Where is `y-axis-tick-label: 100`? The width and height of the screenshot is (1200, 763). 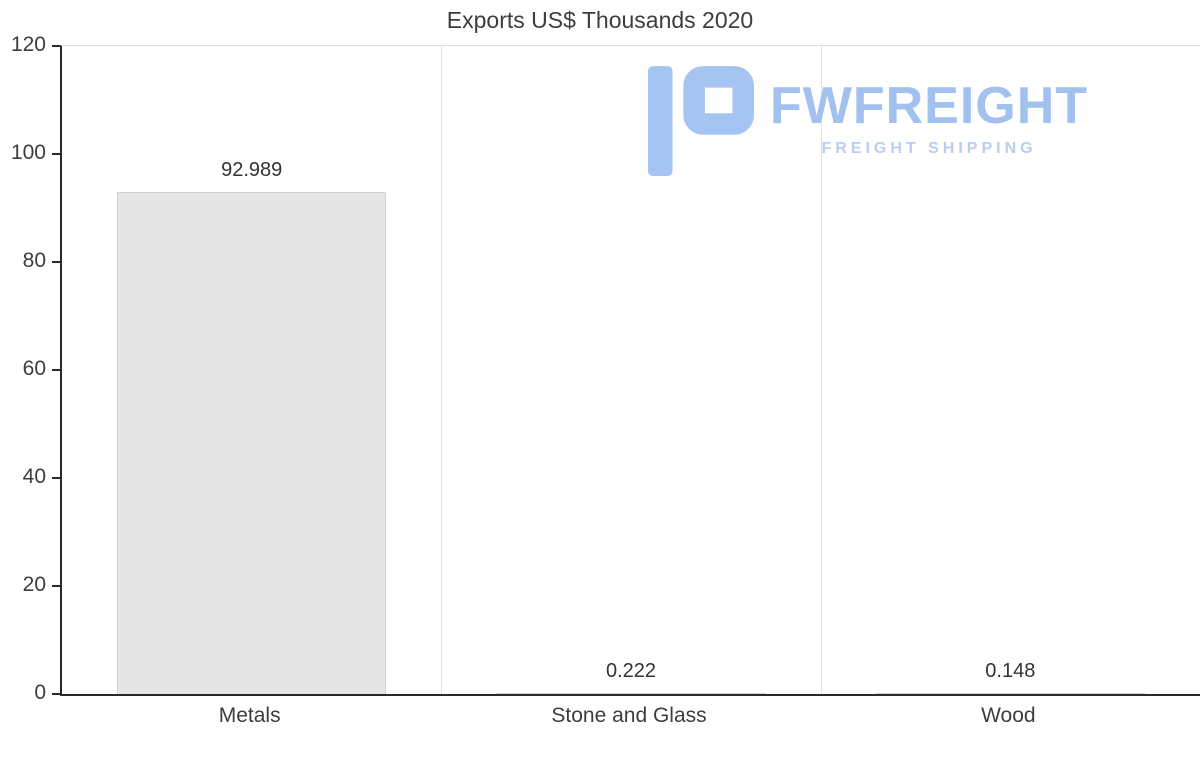
y-axis-tick-label: 100 is located at coordinates (28, 152).